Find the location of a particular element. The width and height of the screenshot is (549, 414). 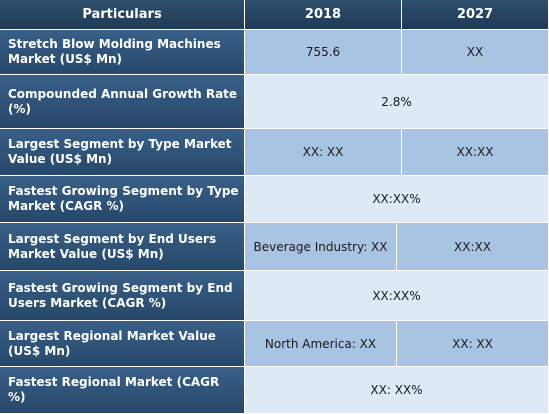

row-value-2018: North America: XX is located at coordinates (321, 344).